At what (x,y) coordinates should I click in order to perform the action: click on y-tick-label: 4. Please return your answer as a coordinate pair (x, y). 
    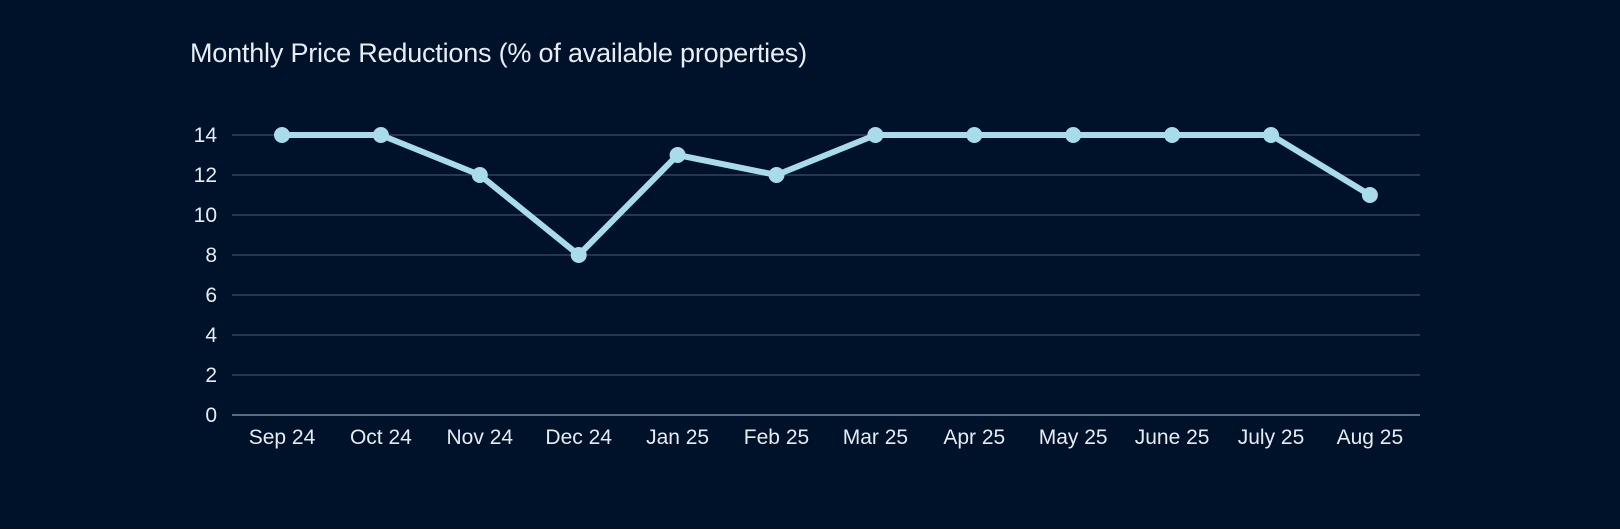
    Looking at the image, I should click on (211, 335).